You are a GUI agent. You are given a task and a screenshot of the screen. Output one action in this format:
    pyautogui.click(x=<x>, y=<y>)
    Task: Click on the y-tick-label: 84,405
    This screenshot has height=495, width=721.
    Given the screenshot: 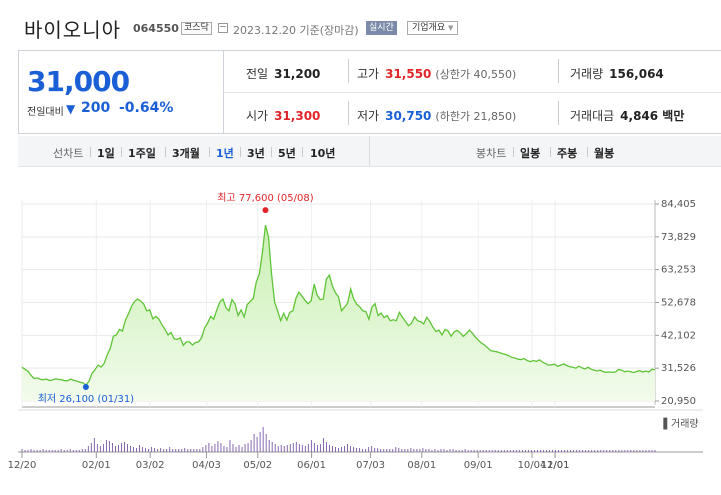 What is the action you would take?
    pyautogui.click(x=678, y=204)
    